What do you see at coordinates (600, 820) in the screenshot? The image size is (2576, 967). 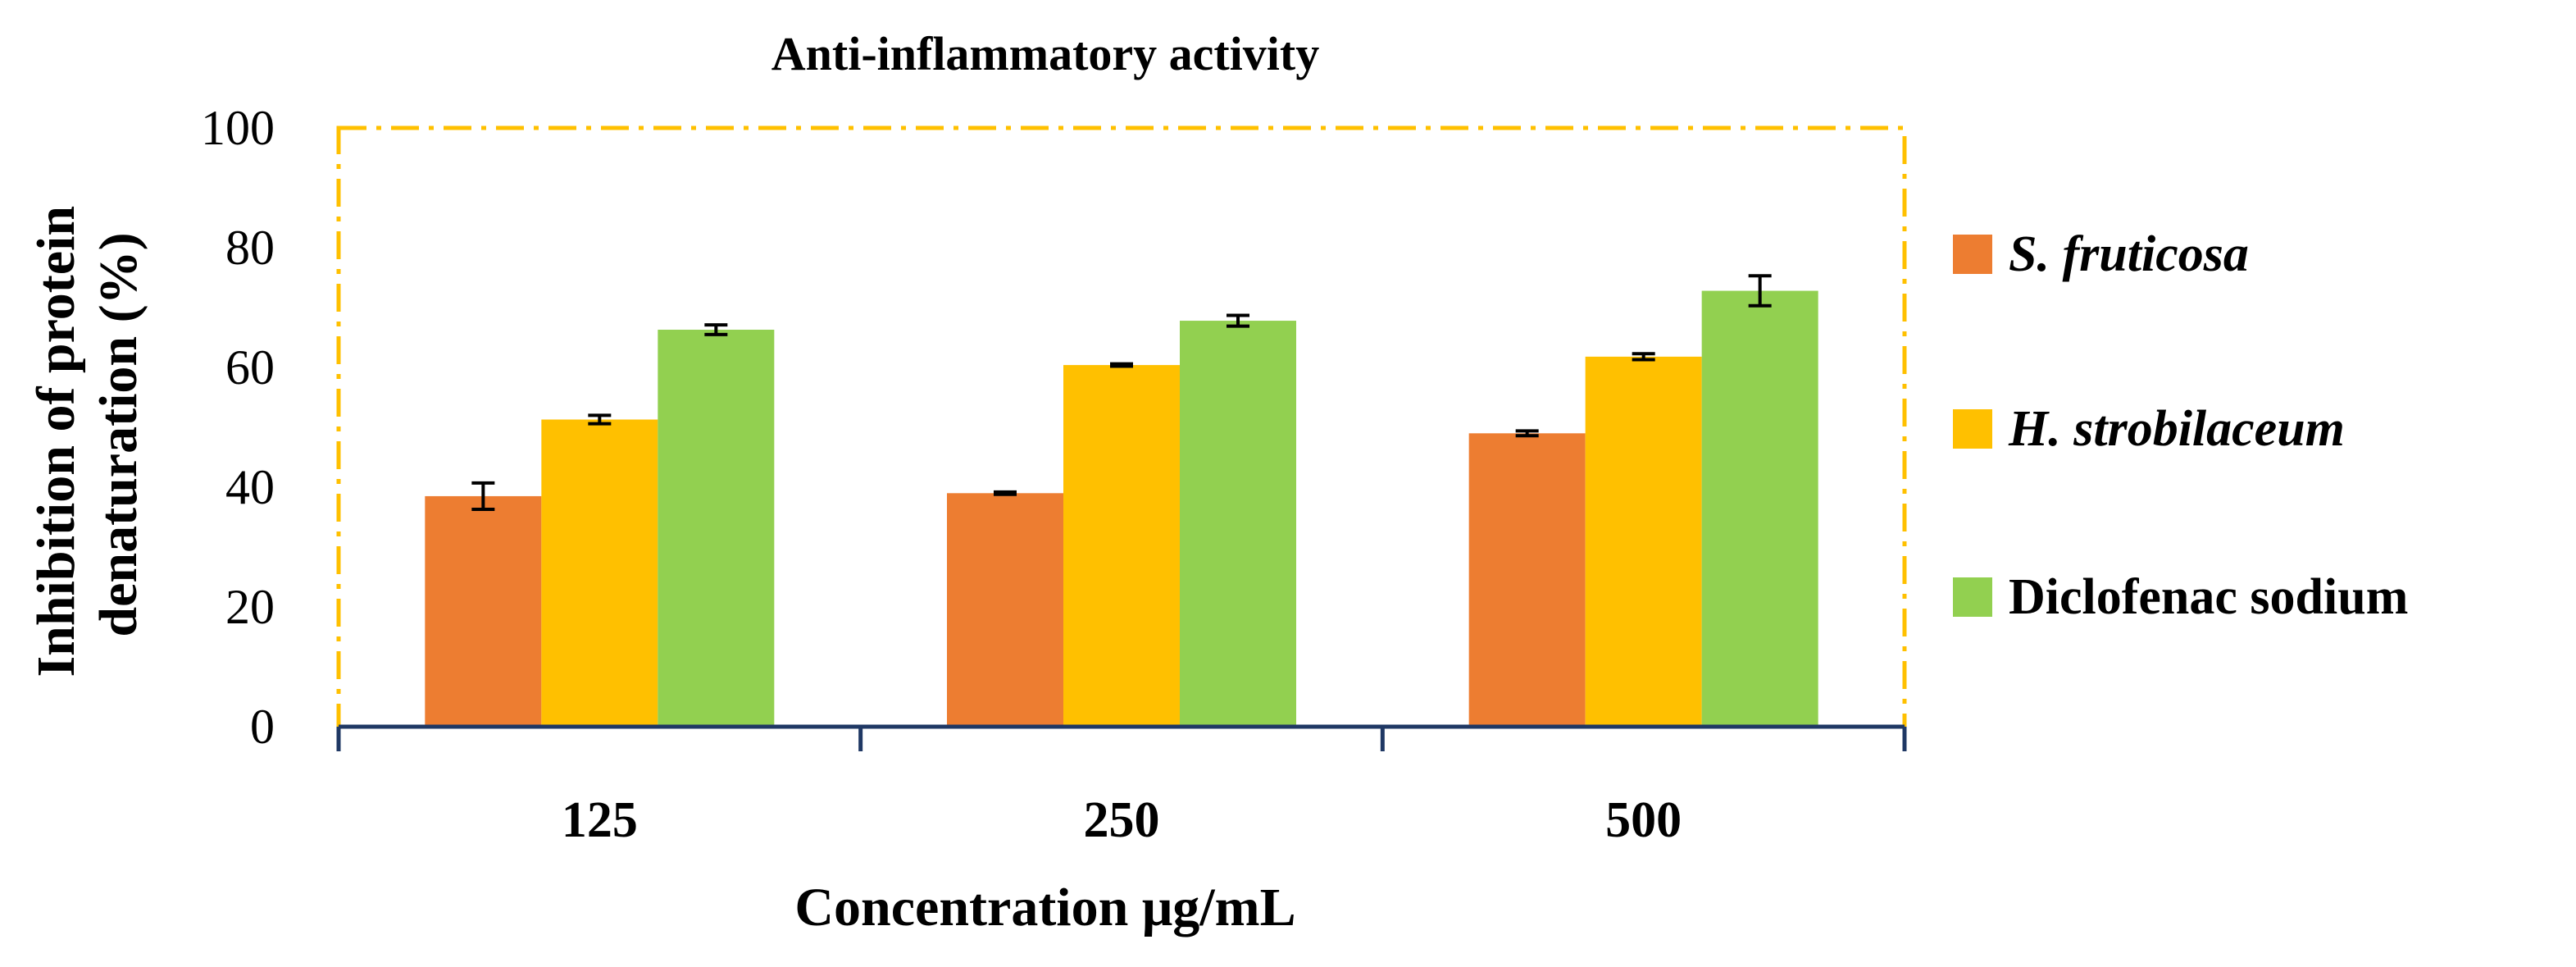 I see `x-tick-label: 125` at bounding box center [600, 820].